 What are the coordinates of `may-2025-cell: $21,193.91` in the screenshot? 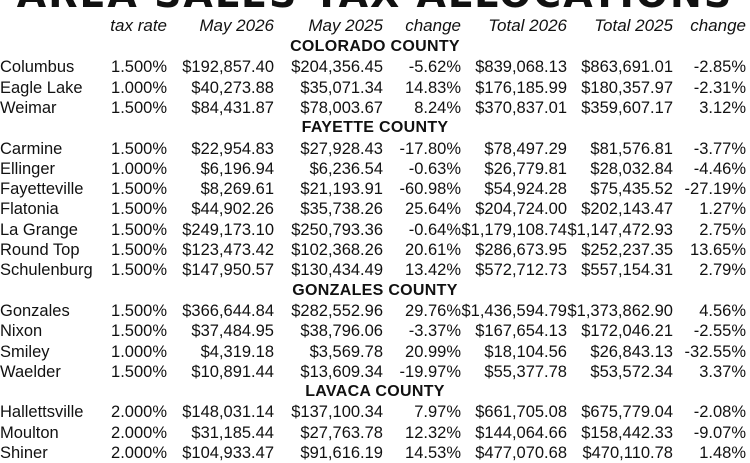 It's located at (341, 189).